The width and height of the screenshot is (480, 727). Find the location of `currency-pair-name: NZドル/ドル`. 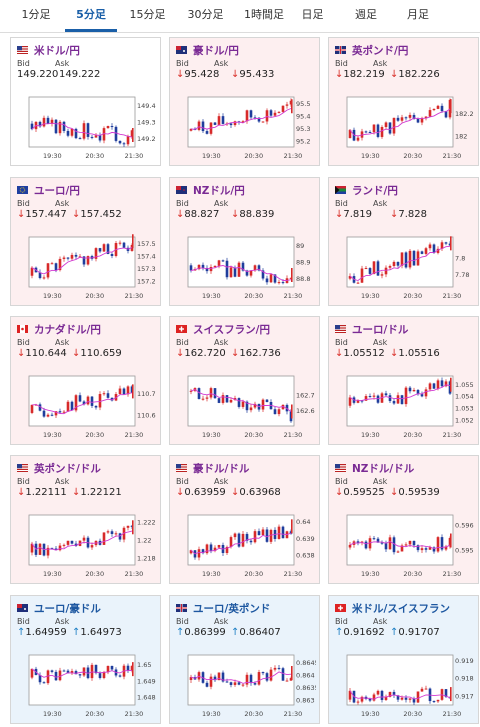

currency-pair-name: NZドル/ドル is located at coordinates (383, 468).